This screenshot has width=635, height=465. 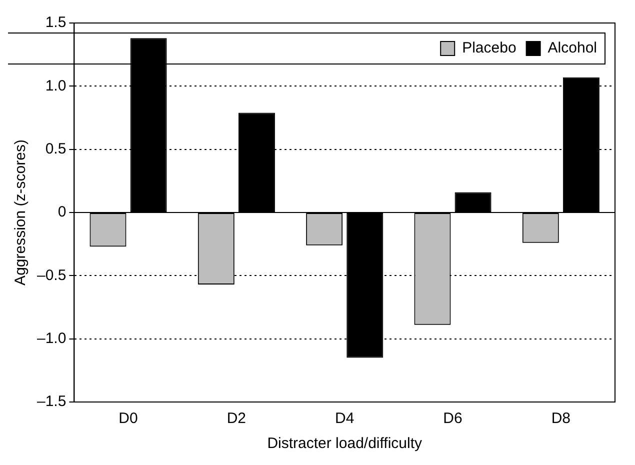 What do you see at coordinates (55, 149) in the screenshot?
I see `y-tick-label: 0.5` at bounding box center [55, 149].